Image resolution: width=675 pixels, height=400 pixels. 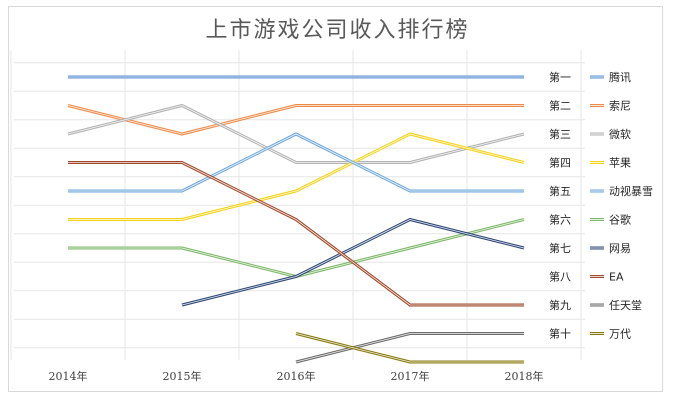 I want to click on legend-entry: 微软, so click(x=620, y=134).